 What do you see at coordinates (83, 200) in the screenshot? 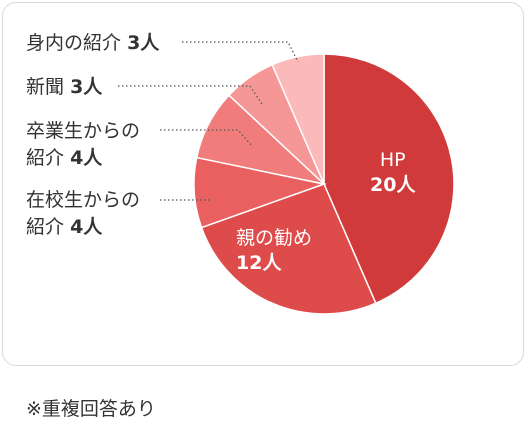
I see `label-student-line1: 在校生からの` at bounding box center [83, 200].